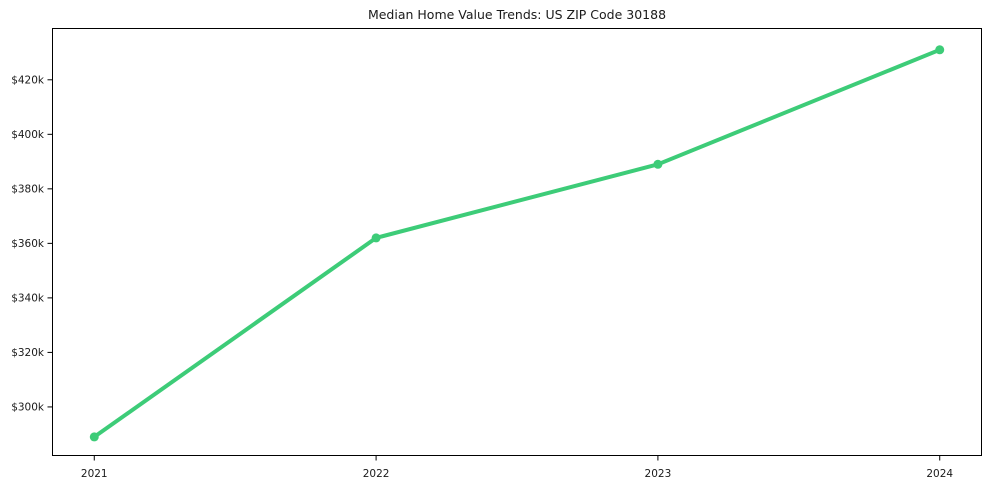  I want to click on y-tick-label: $420k, so click(28, 81).